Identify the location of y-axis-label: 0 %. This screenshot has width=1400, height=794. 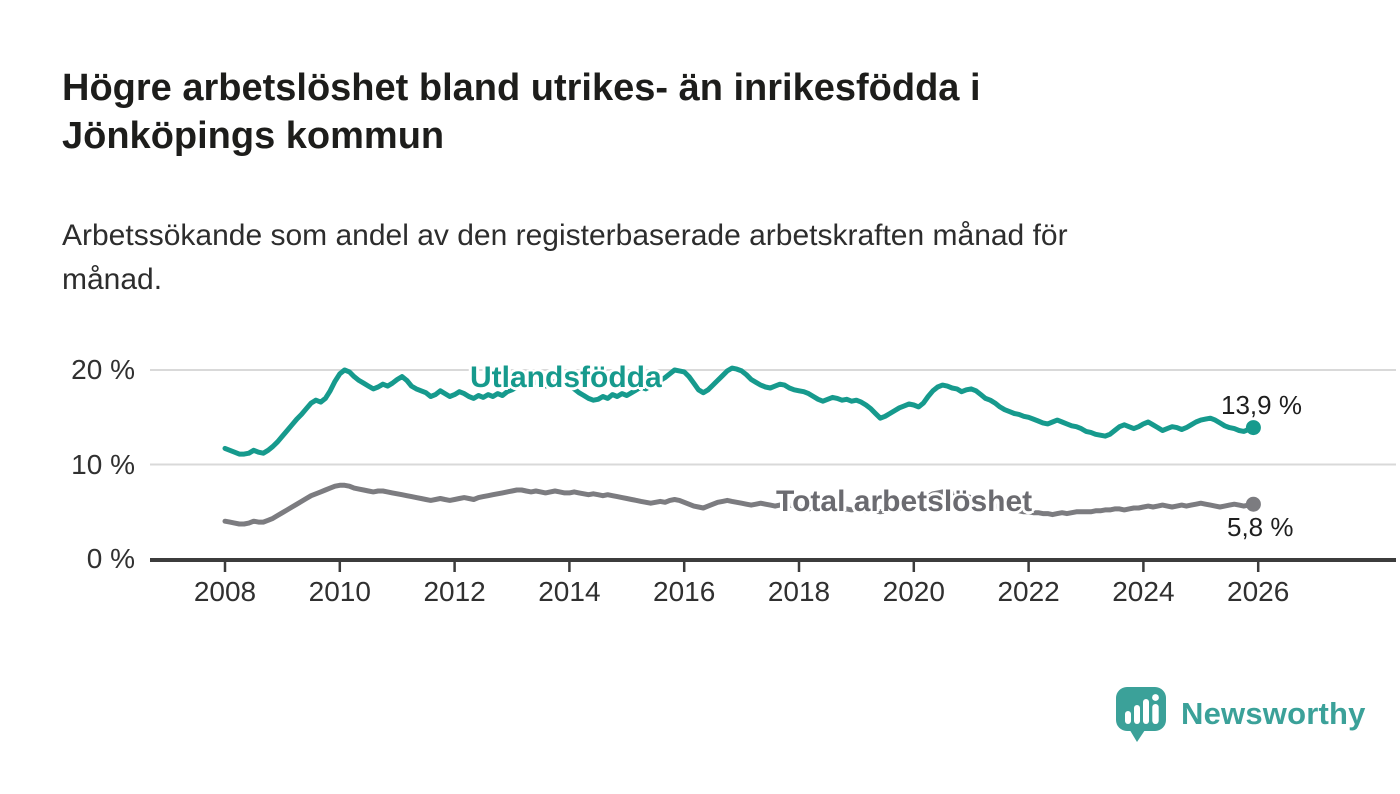
(110, 558).